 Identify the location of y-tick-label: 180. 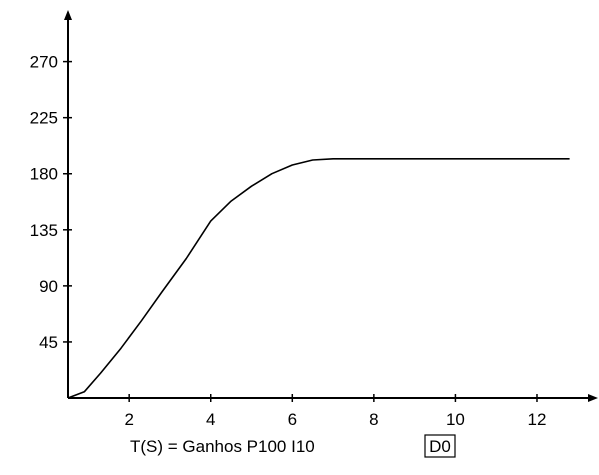
(44, 174).